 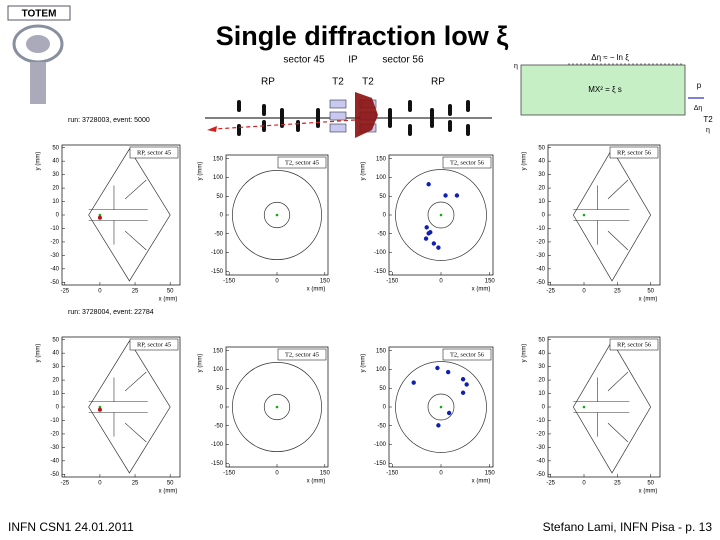 I want to click on x-tick-label: -150, so click(x=392, y=282).